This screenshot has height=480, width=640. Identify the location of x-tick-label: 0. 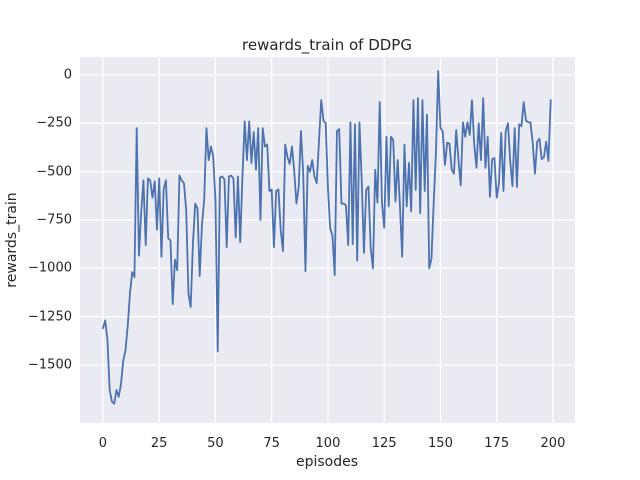
(103, 443).